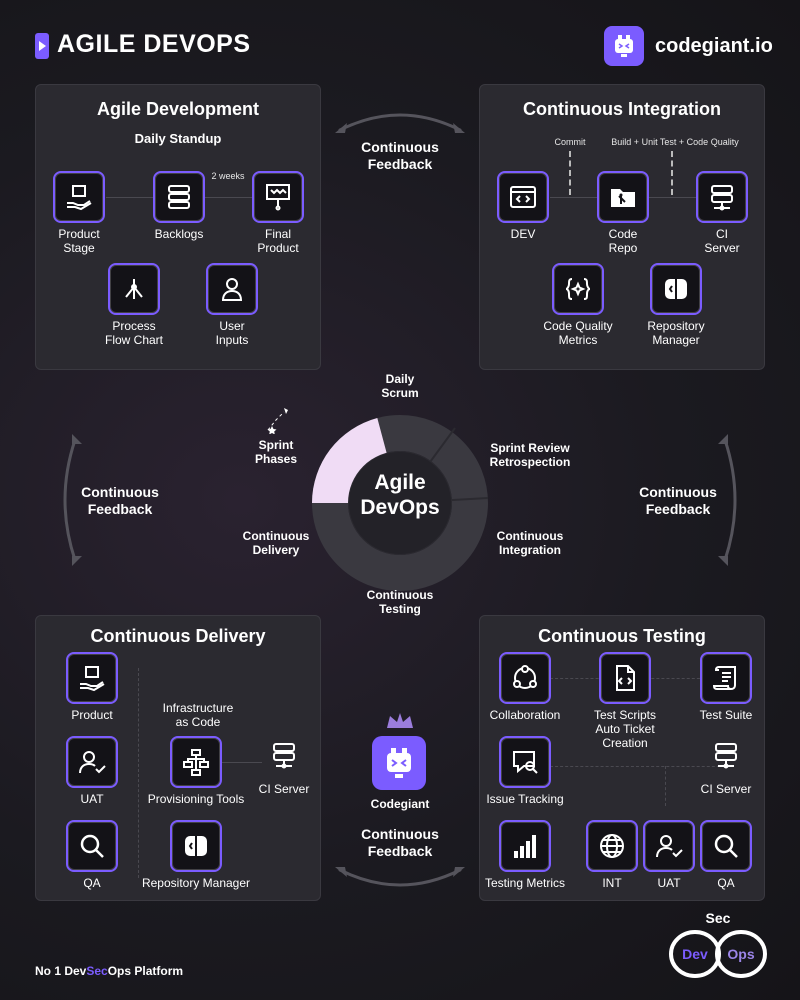 This screenshot has height=1000, width=800. I want to click on ct-node-qa: QA, so click(726, 855).